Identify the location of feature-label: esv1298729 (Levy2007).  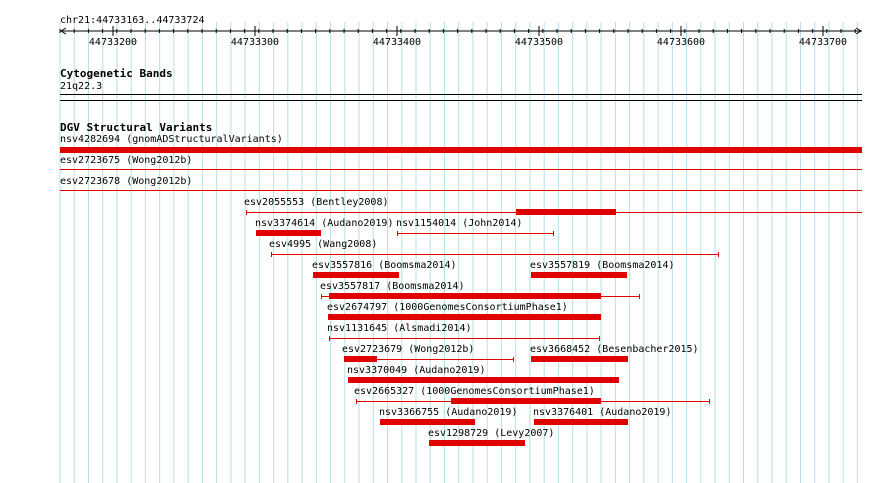
(491, 433).